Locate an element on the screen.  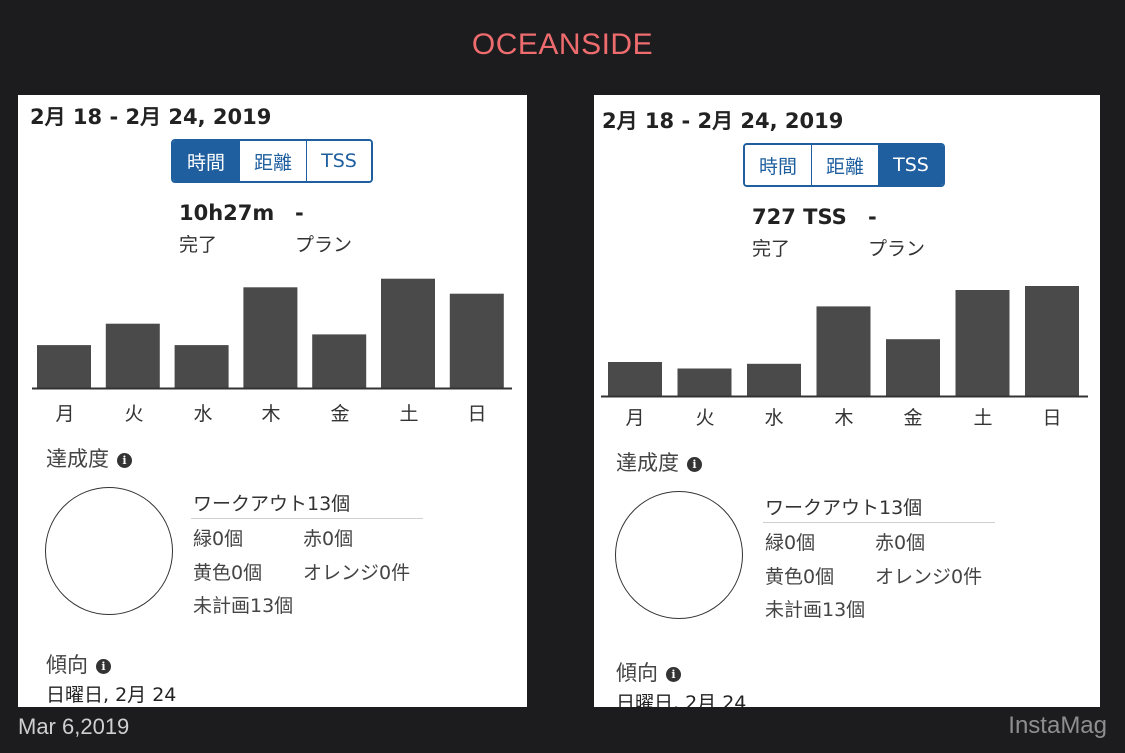
album-title: OCEANSIDE is located at coordinates (562, 44).